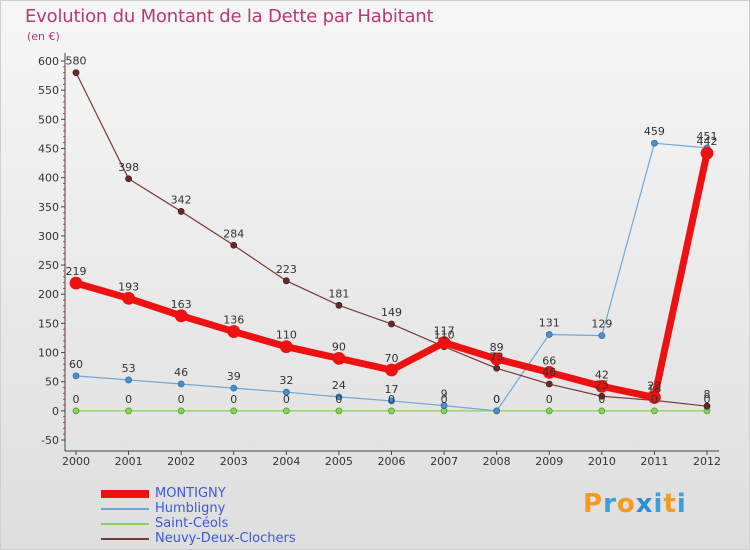 The image size is (750, 550). I want to click on x-tick-label: 2009, so click(549, 461).